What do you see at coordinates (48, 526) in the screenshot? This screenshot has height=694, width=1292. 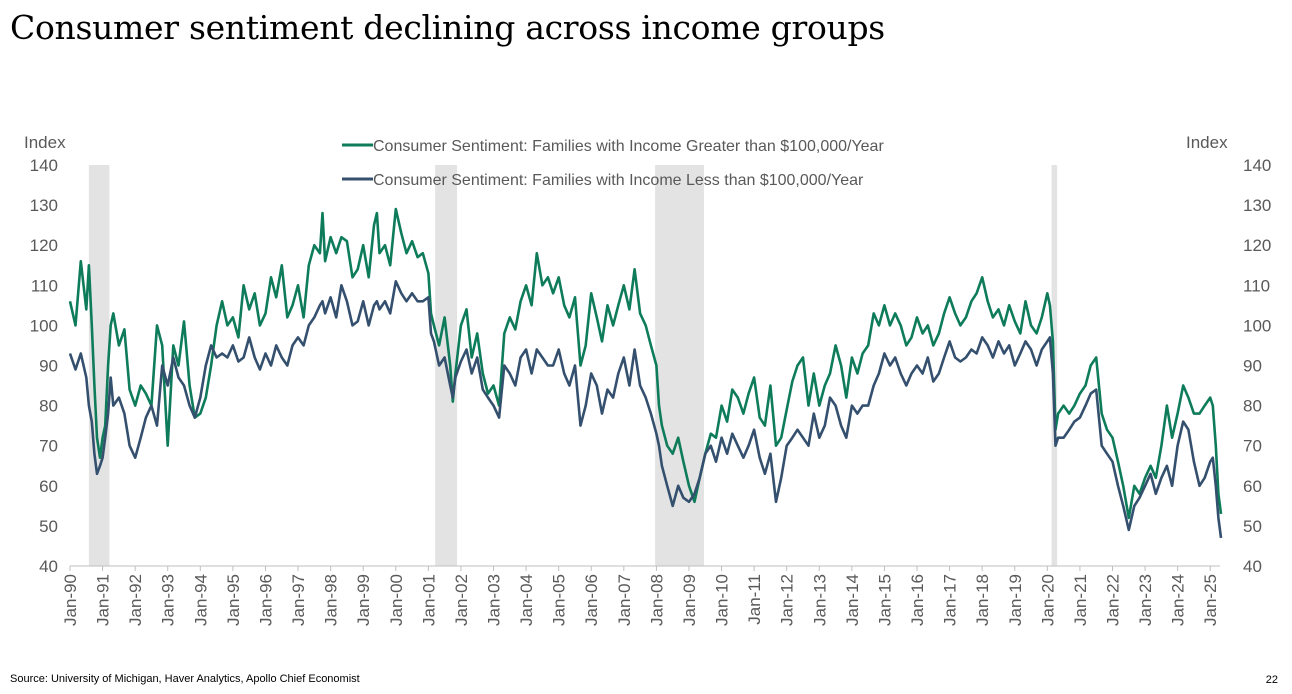 I see `y-tick-left-50: 50` at bounding box center [48, 526].